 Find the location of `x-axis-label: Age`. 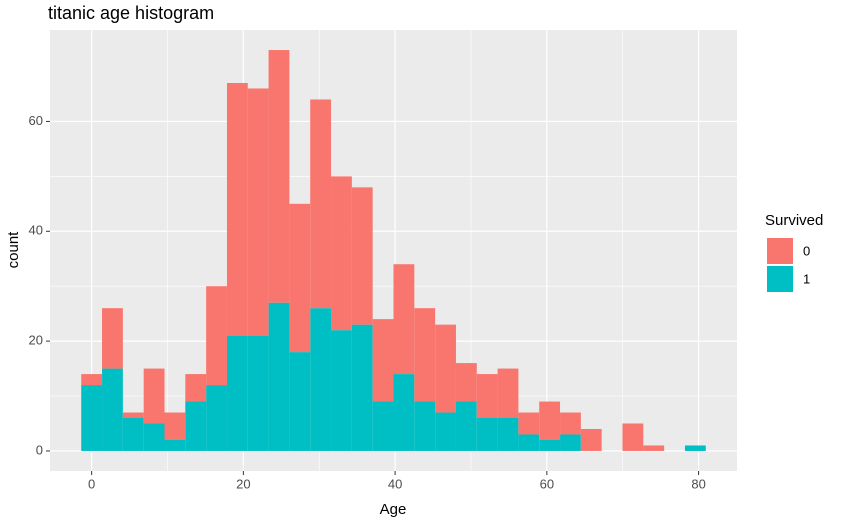

x-axis-label: Age is located at coordinates (393, 509).